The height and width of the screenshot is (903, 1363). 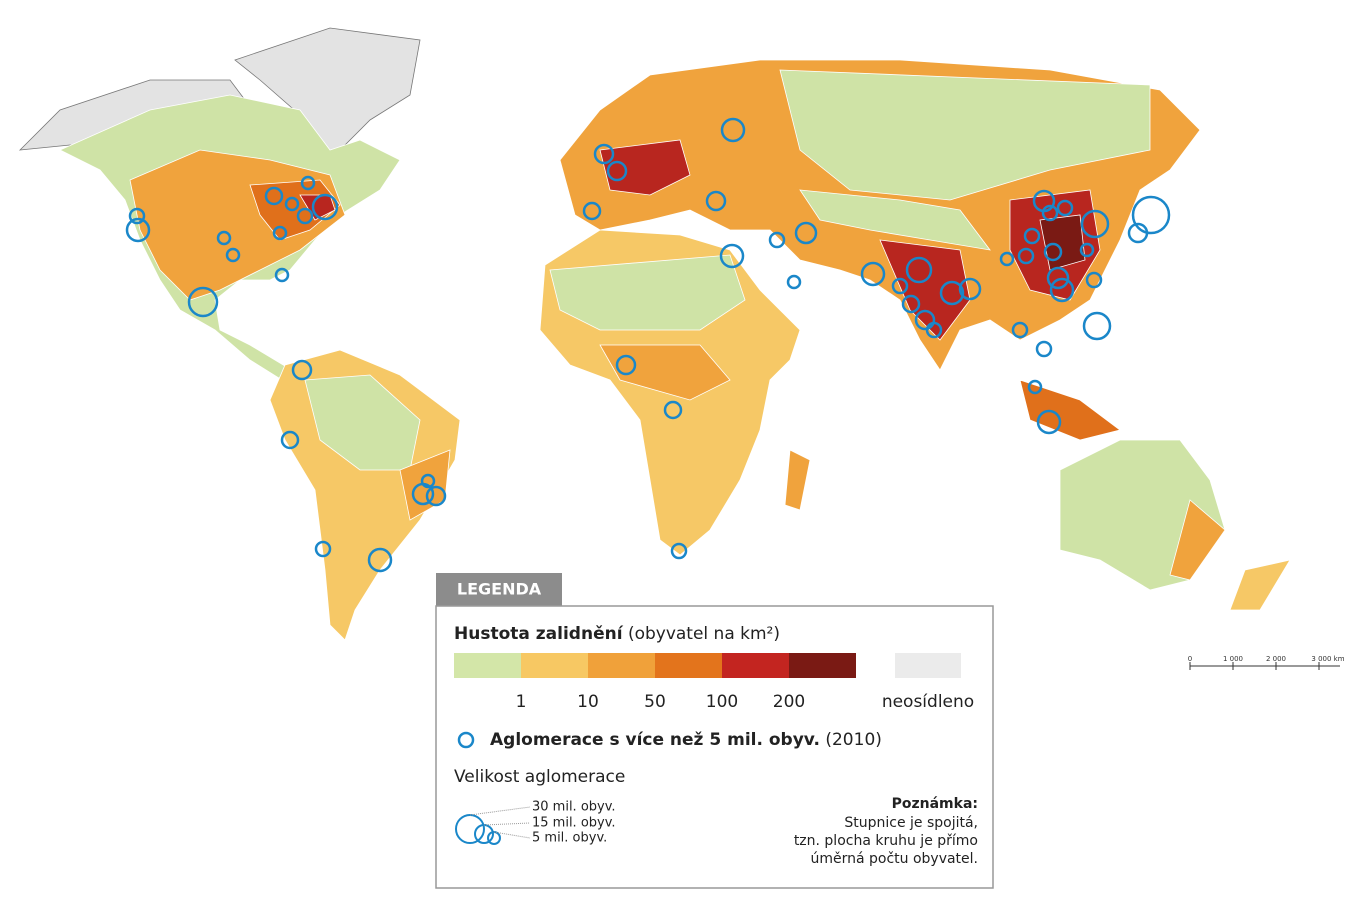 I want to click on note-line: úměrná počtu obyvatel., so click(x=894, y=859).